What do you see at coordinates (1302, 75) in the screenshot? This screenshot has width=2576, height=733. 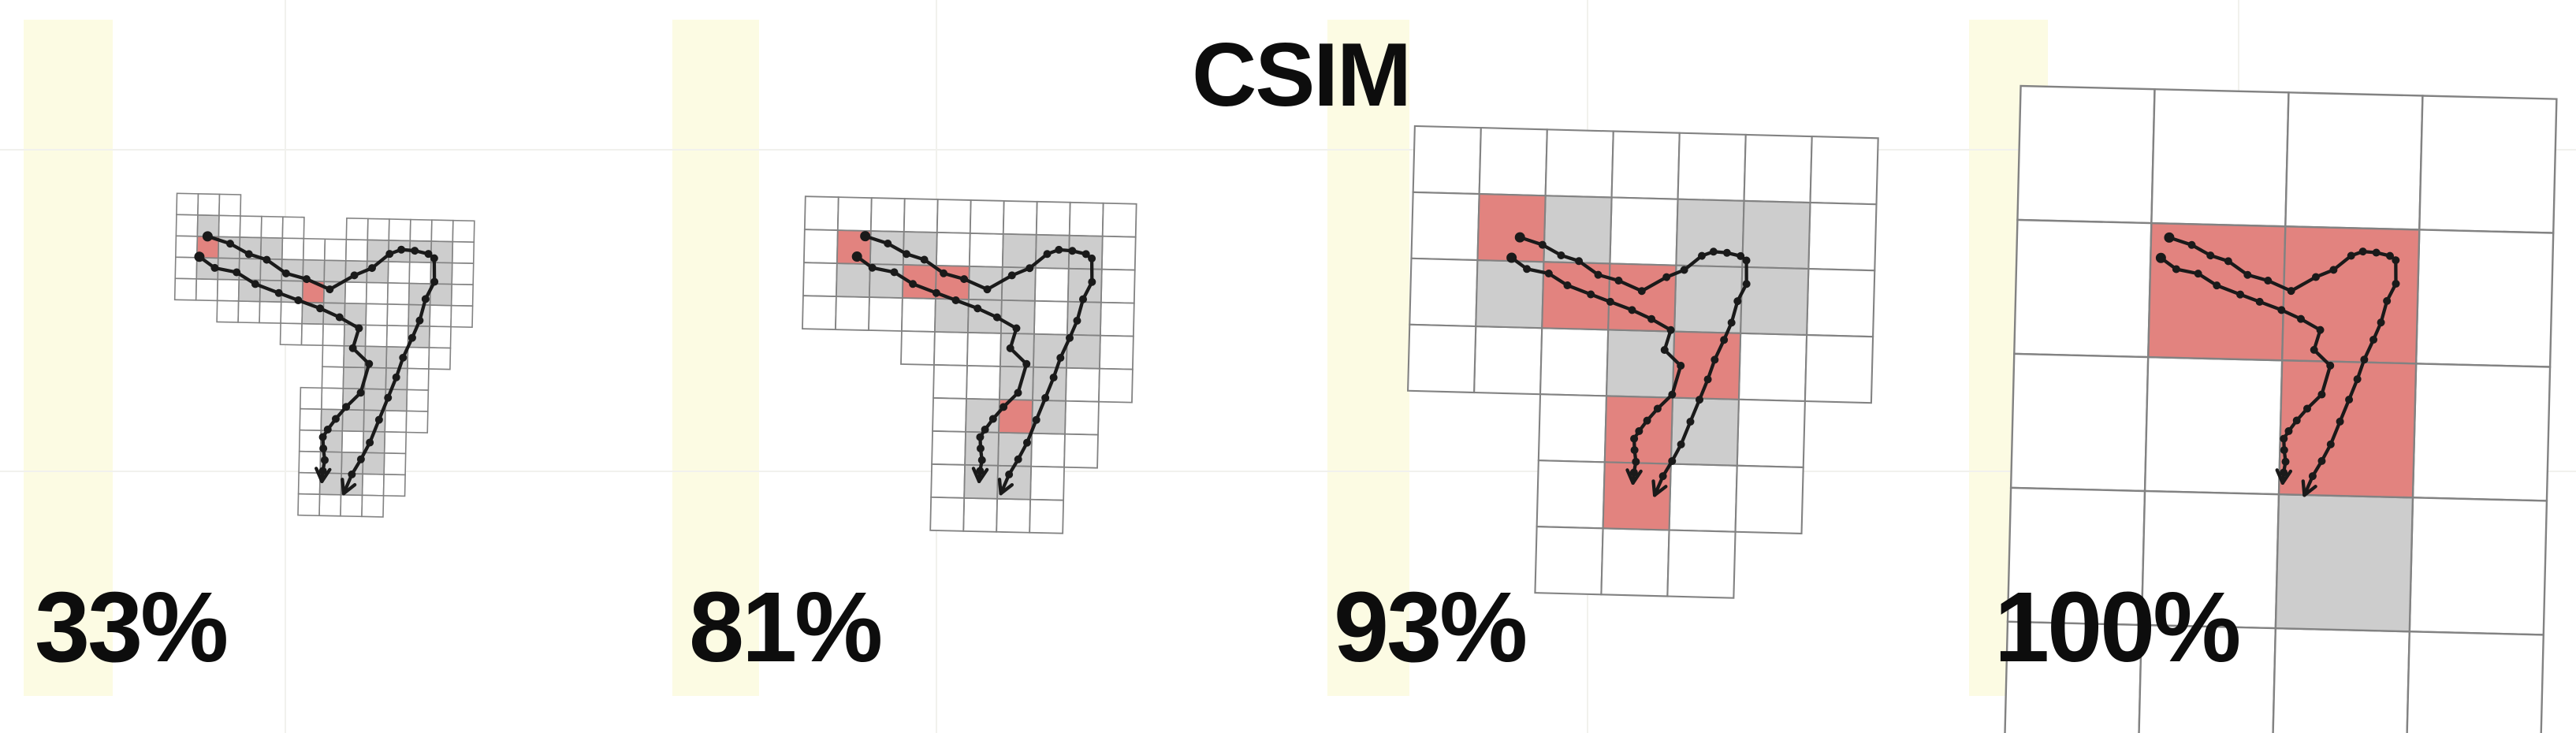 I see `page-title: CSIM` at bounding box center [1302, 75].